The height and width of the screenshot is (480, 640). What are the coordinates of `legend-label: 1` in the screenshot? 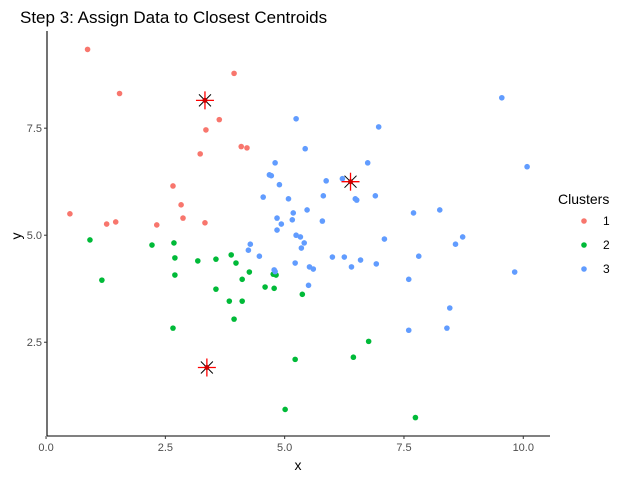 It's located at (606, 221).